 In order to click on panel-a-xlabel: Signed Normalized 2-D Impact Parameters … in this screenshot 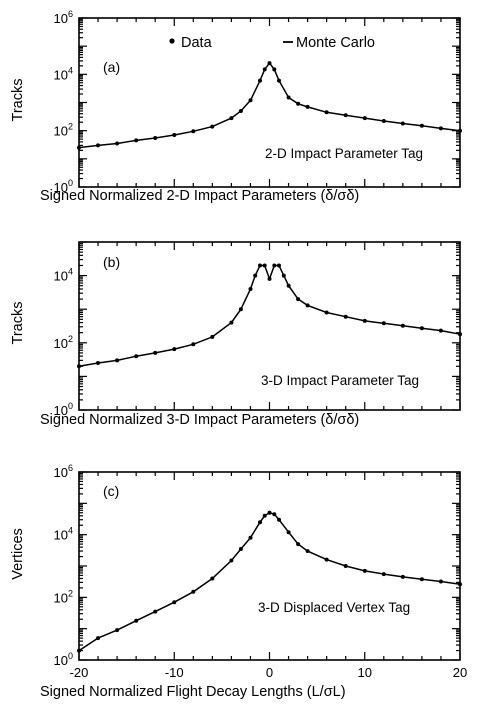, I will do `click(199, 196)`.